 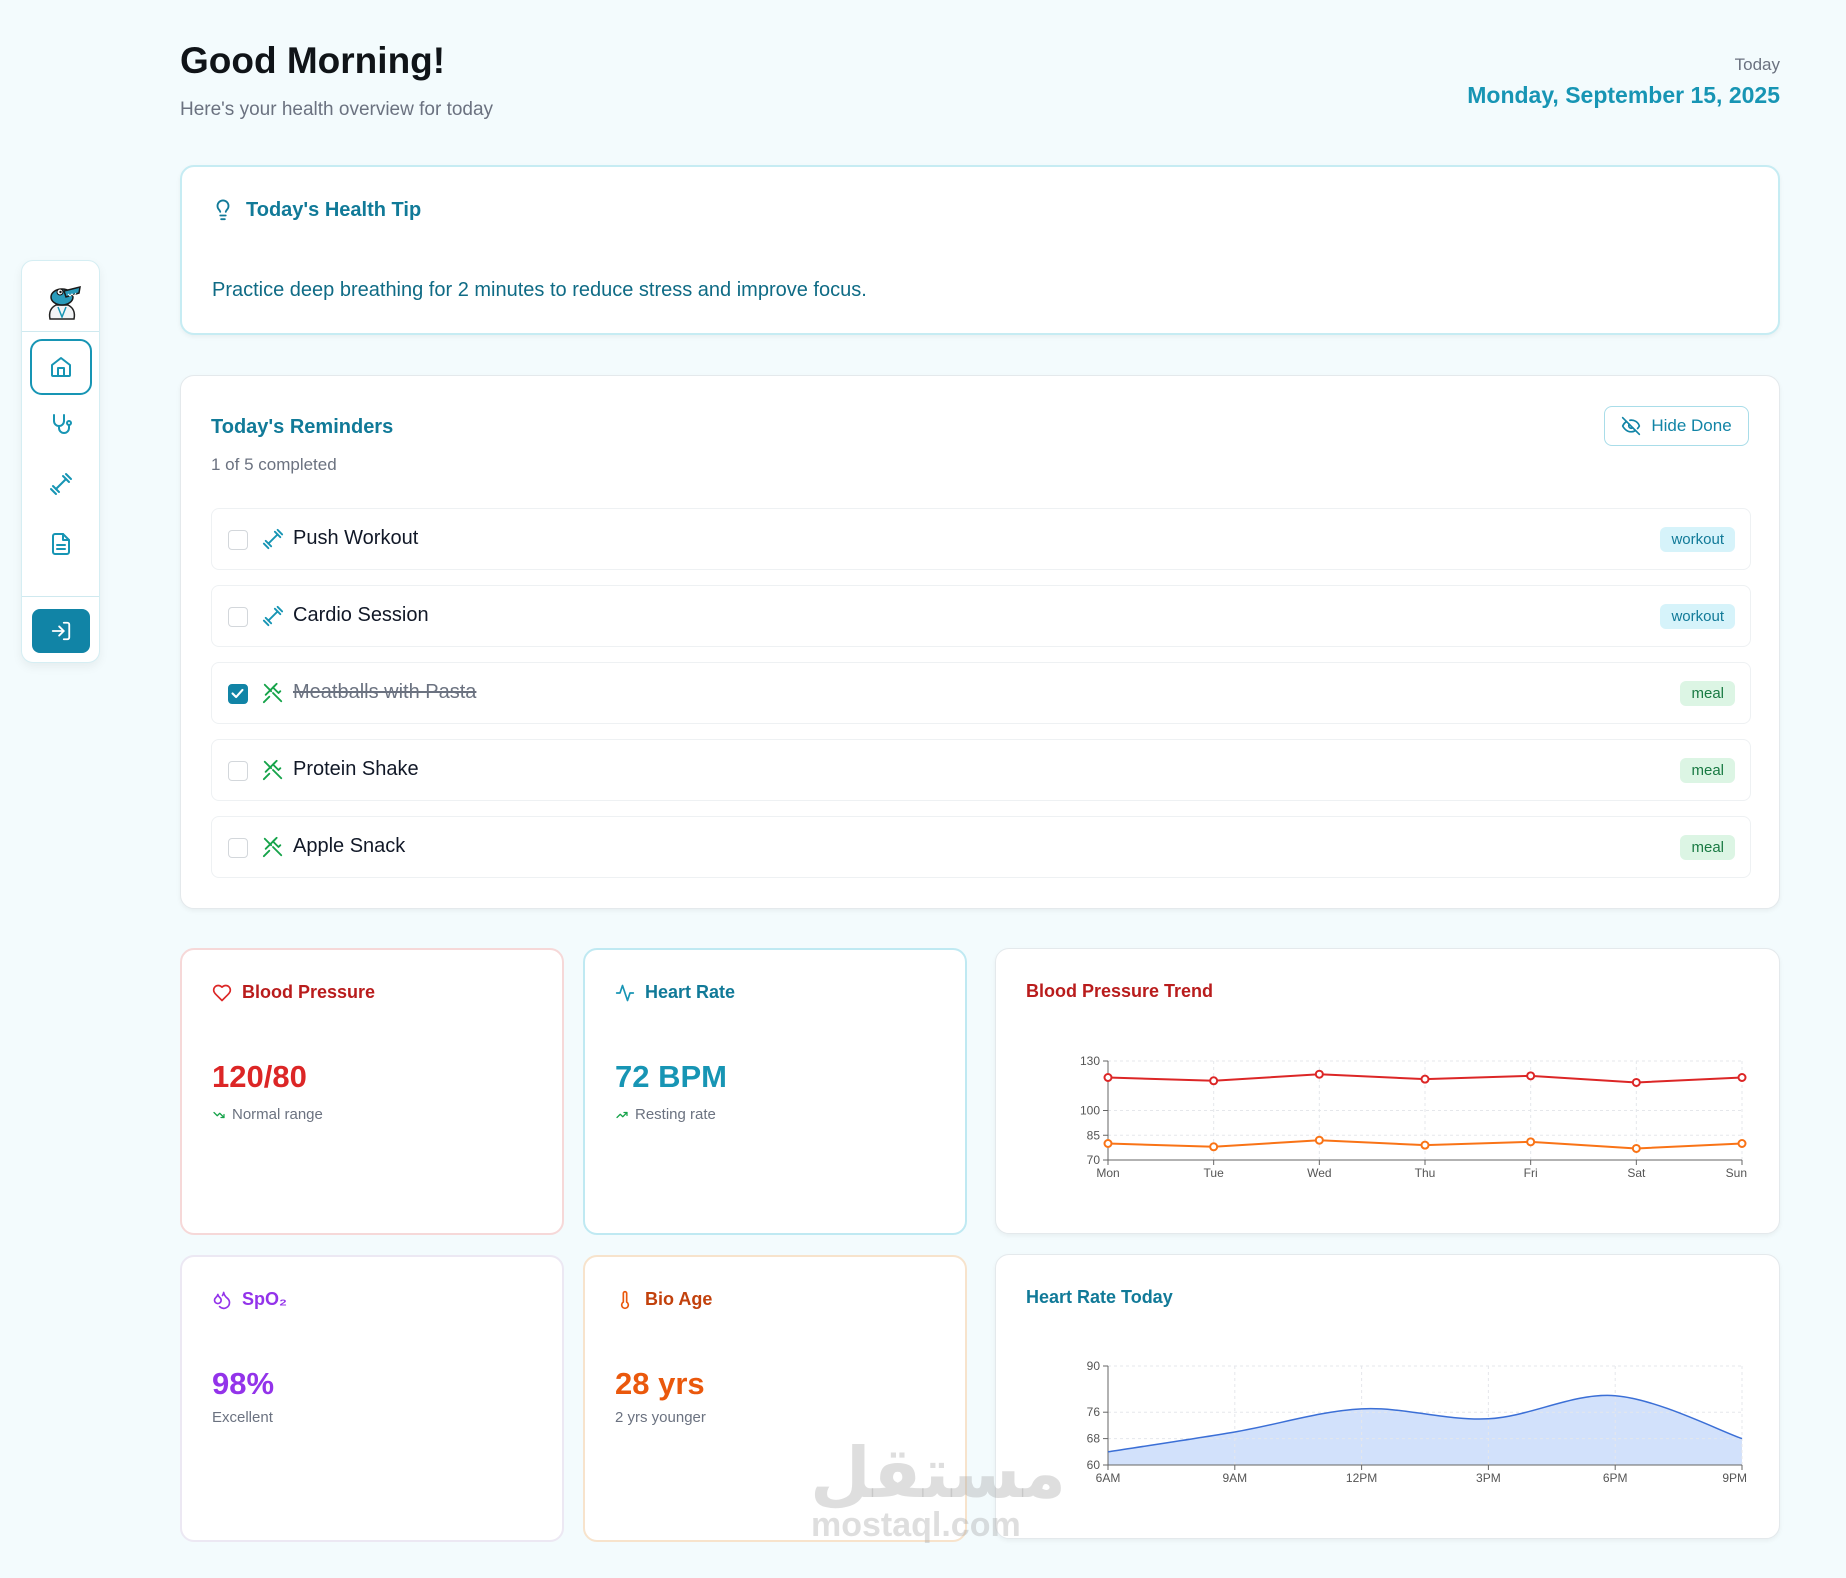 I want to click on x-tick-label: 3PM, so click(x=1488, y=1478).